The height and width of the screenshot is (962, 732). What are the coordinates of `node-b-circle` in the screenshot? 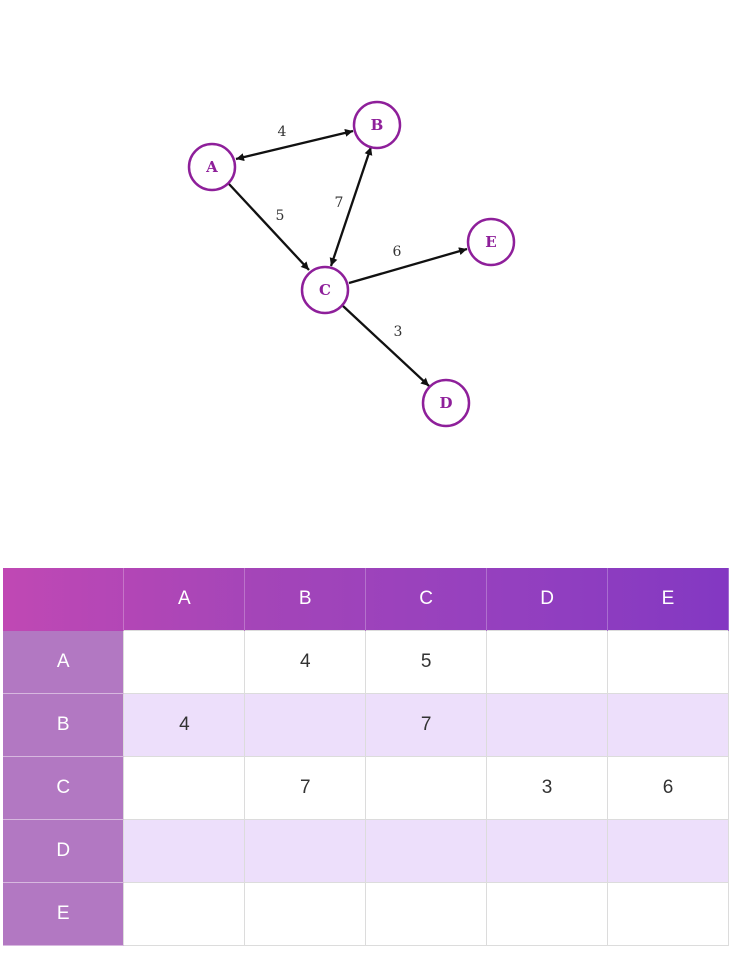 It's located at (377, 125).